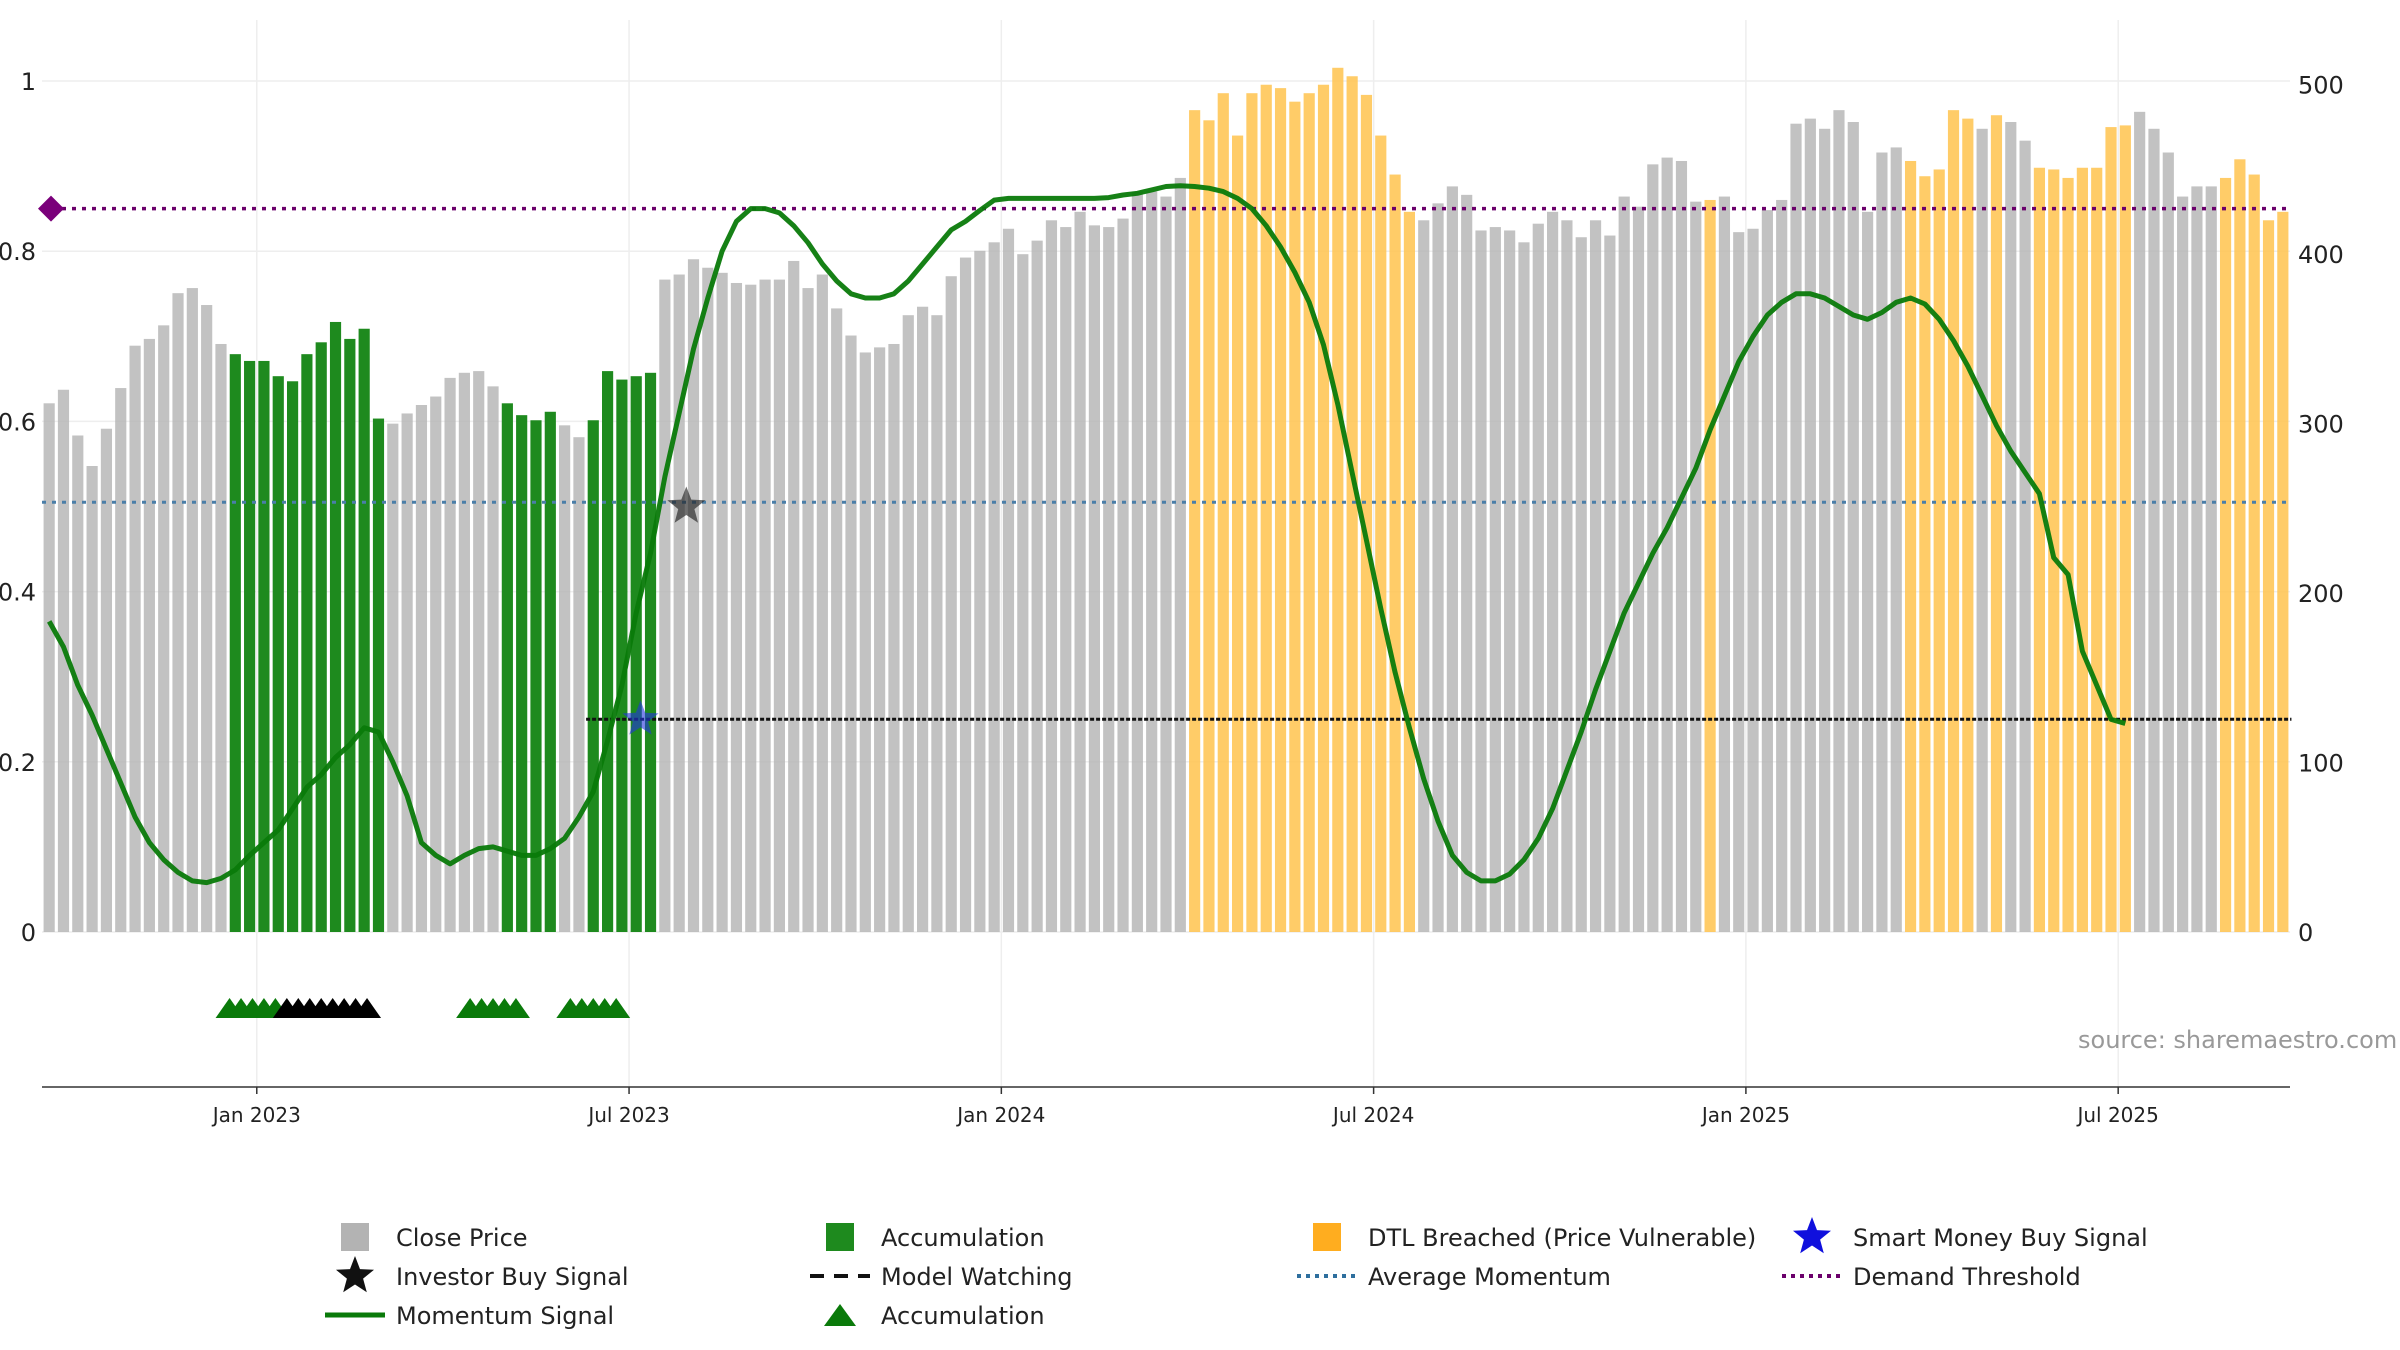 This screenshot has width=2400, height=1350. I want to click on legend-item: Investor Buy Signal, so click(482, 1274).